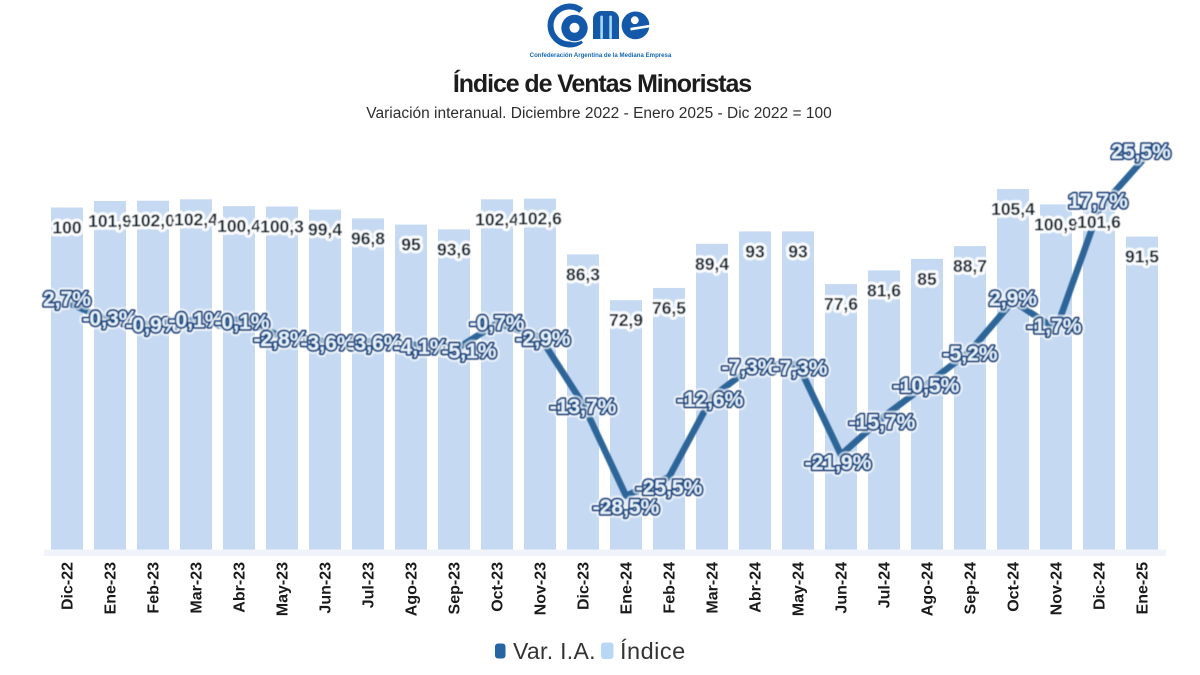 Image resolution: width=1200 pixels, height=675 pixels. Describe the element at coordinates (713, 588) in the screenshot. I see `svg-text: Mar-24` at that location.